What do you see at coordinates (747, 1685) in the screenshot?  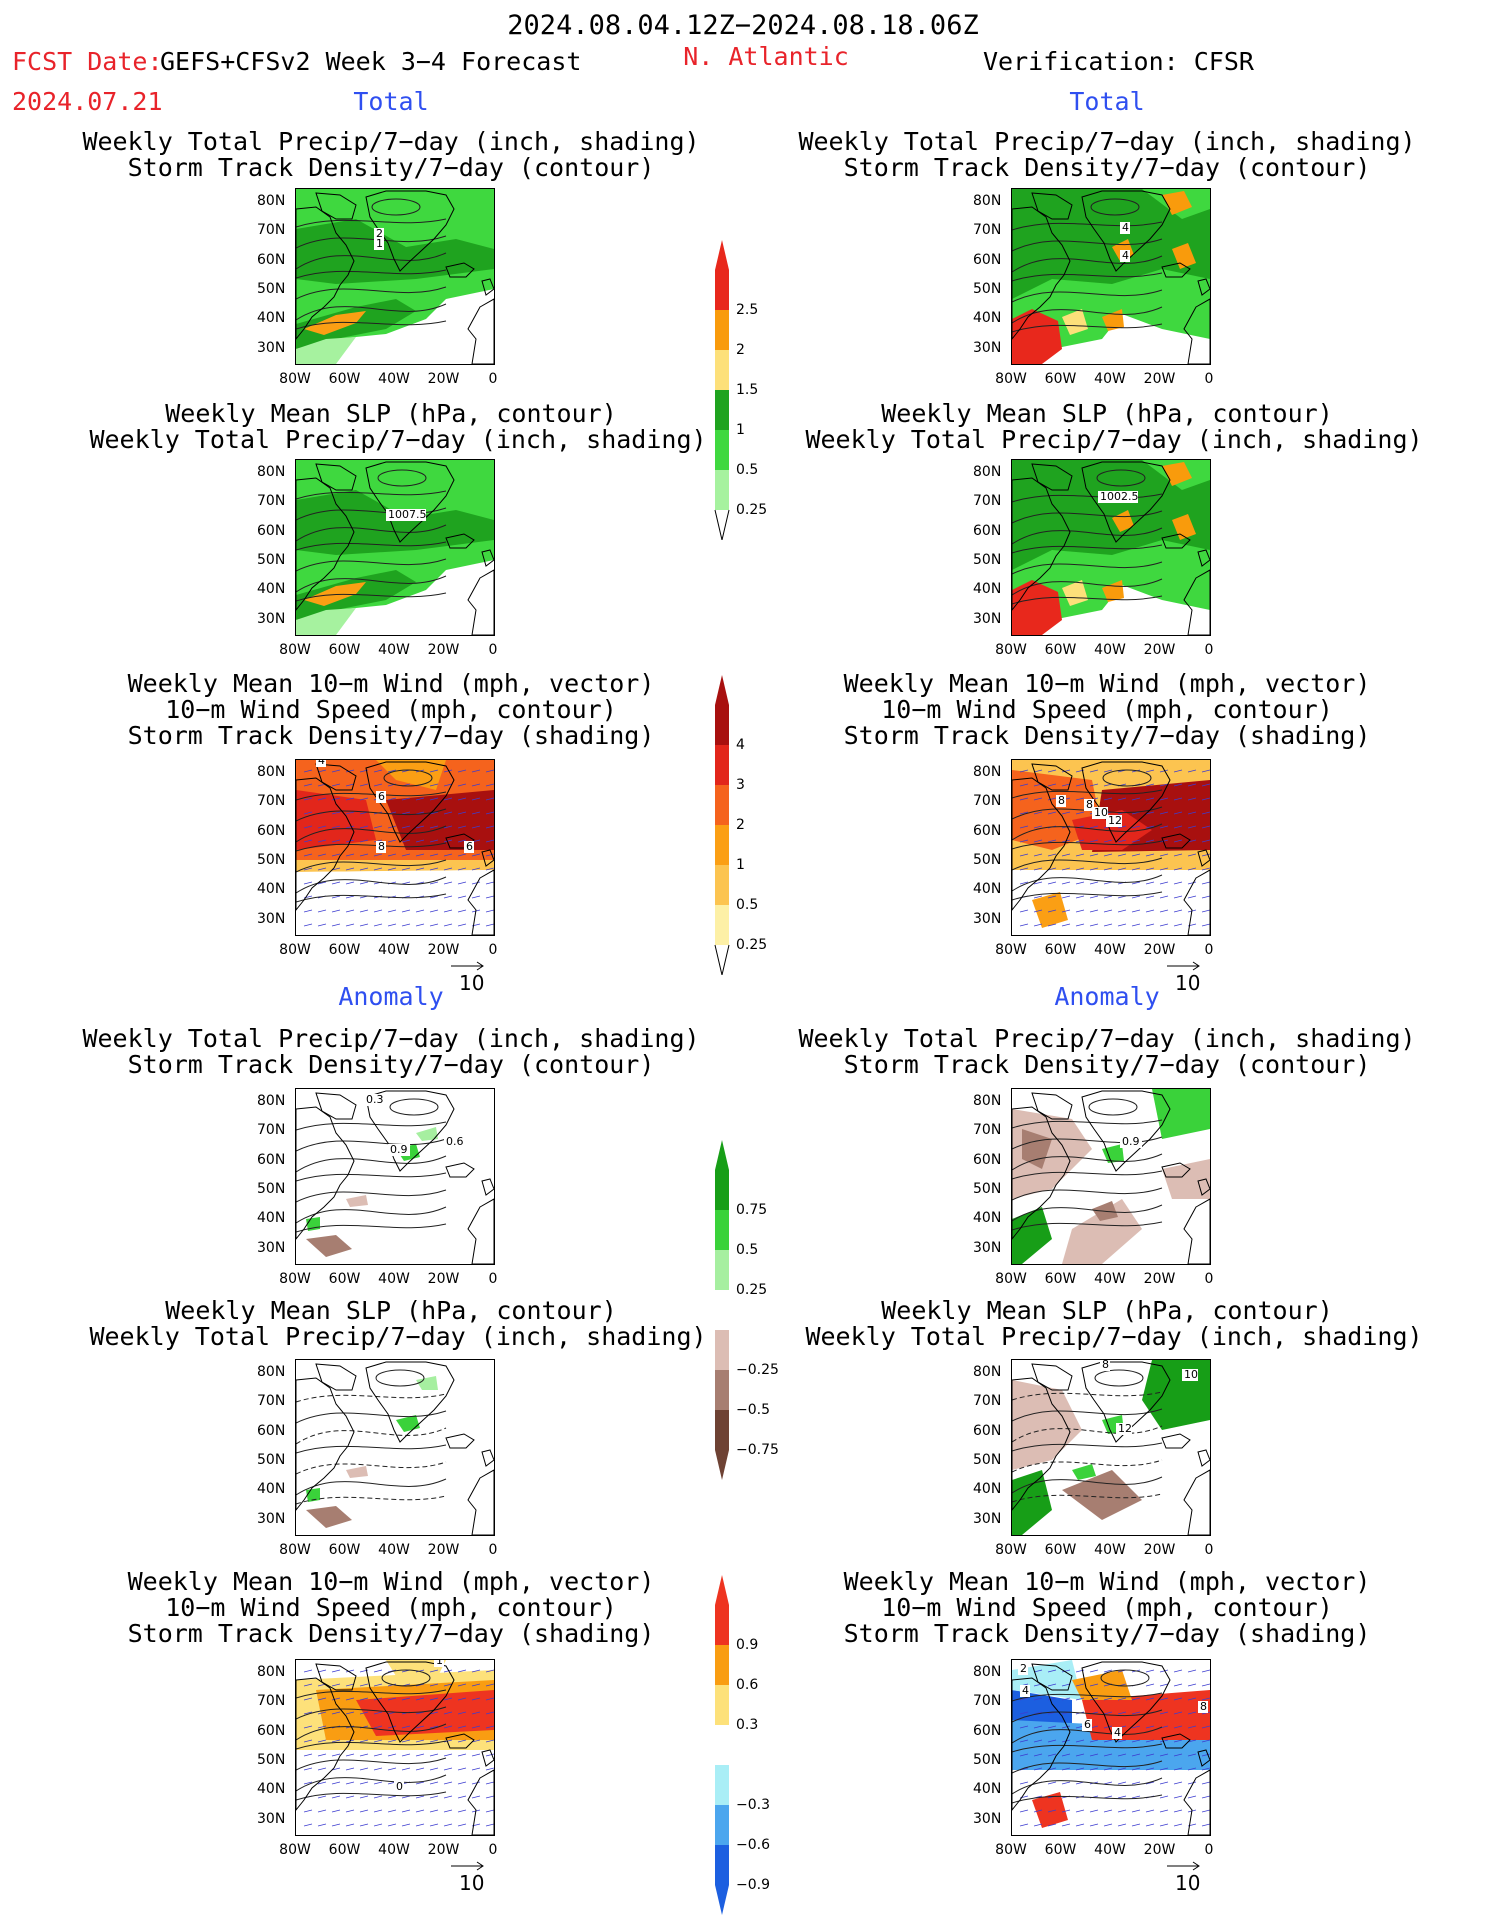 I see `colorbar-label: 0.6` at bounding box center [747, 1685].